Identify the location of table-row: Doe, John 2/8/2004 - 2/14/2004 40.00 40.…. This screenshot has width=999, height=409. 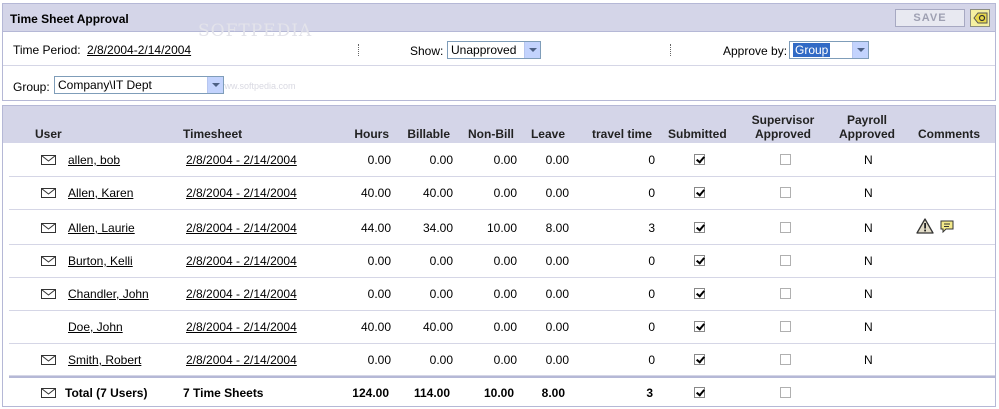
(502, 327).